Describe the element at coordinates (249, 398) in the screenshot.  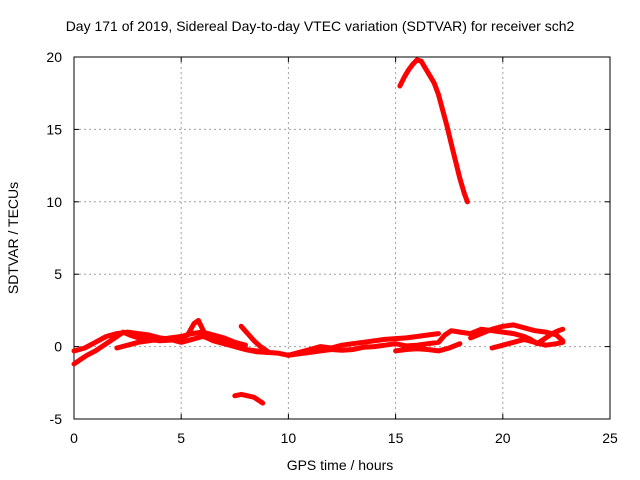
I see `series-line-negative-segment` at that location.